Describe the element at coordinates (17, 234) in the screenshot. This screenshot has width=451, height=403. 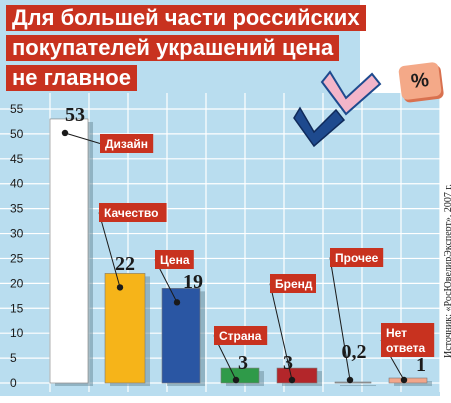
I see `y-tick-label: 30` at that location.